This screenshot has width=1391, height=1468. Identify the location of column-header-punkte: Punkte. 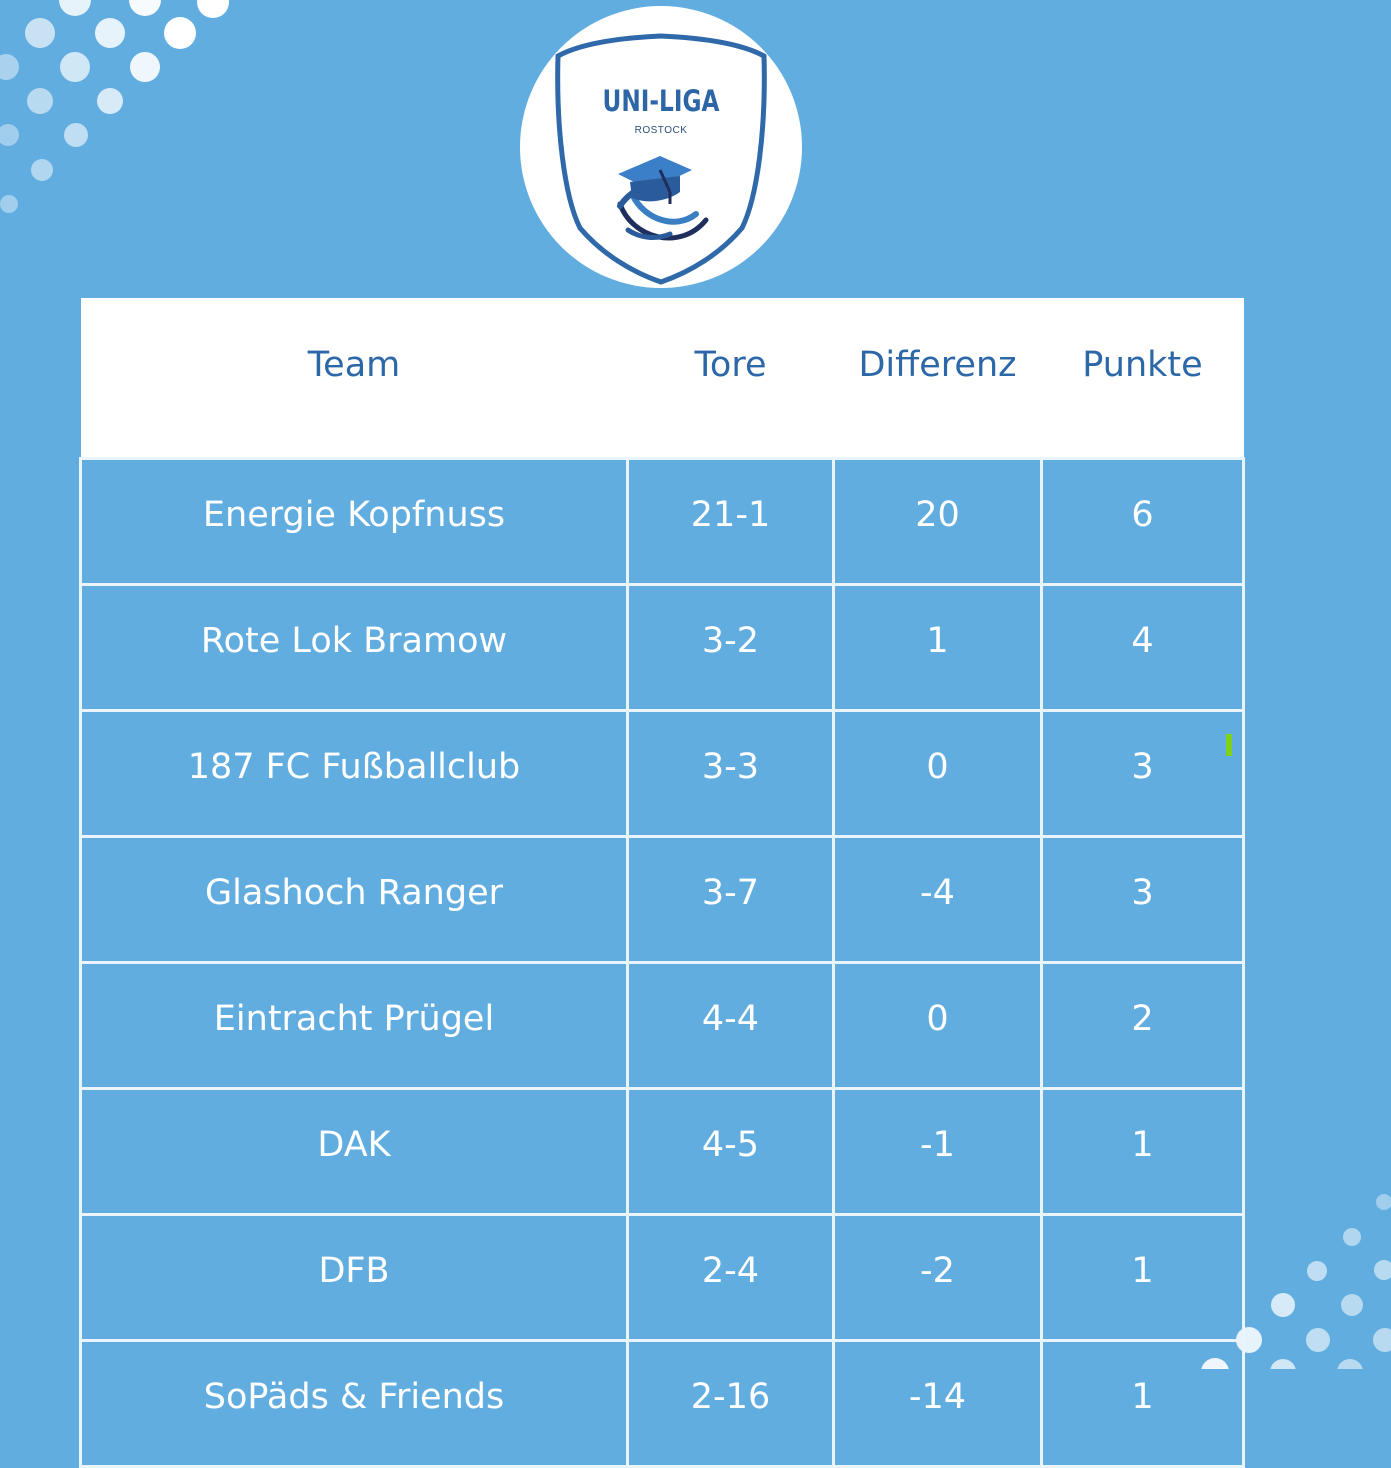
(1142, 378).